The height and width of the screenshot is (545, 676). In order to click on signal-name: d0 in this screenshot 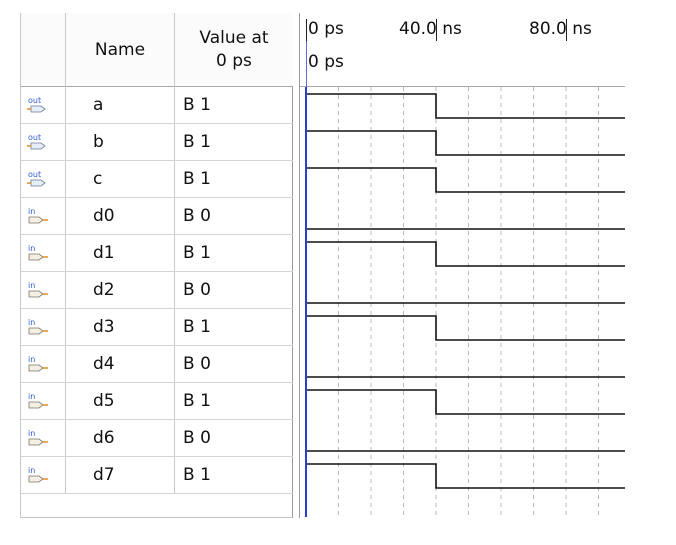, I will do `click(120, 216)`.